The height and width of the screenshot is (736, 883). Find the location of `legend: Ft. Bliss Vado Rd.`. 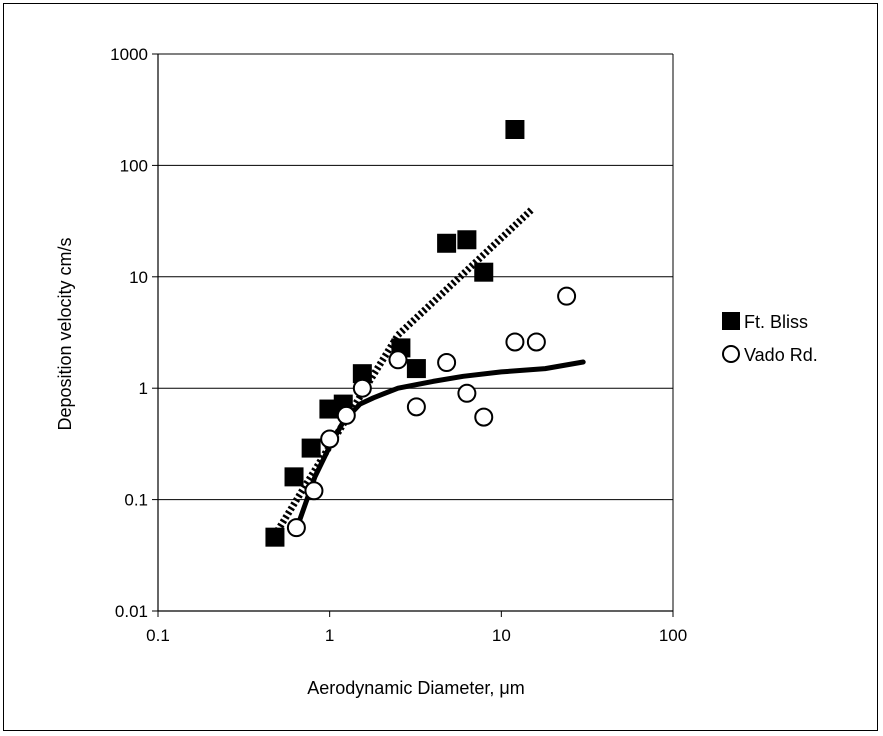

legend: Ft. Bliss Vado Rd. is located at coordinates (770, 338).